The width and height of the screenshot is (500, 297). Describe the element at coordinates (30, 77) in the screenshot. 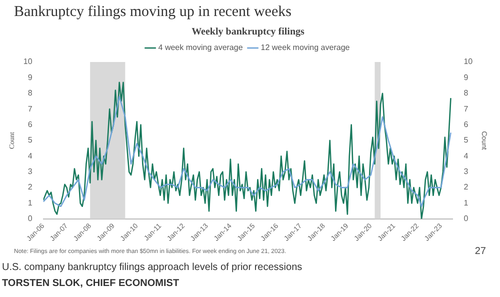

I see `y-tick-label: 9` at that location.